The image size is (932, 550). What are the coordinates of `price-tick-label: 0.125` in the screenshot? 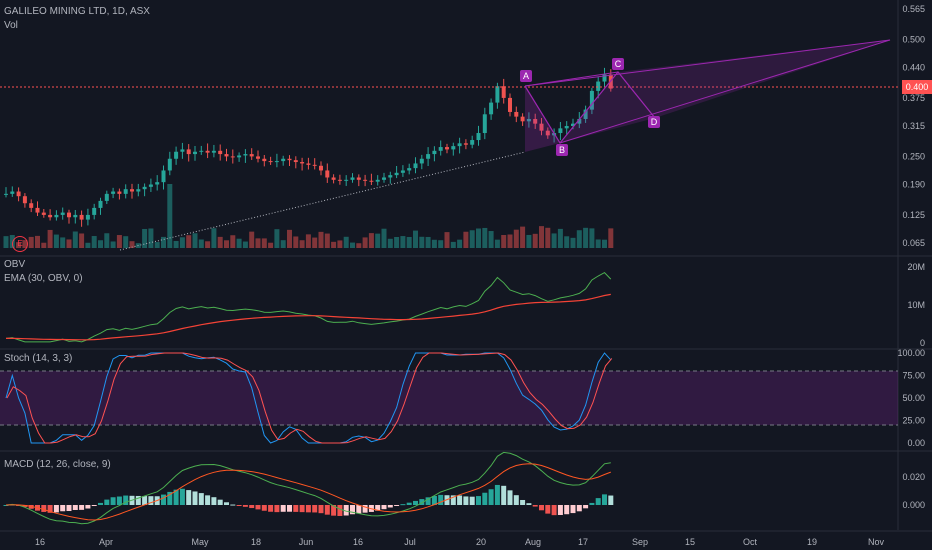 It's located at (913, 215).